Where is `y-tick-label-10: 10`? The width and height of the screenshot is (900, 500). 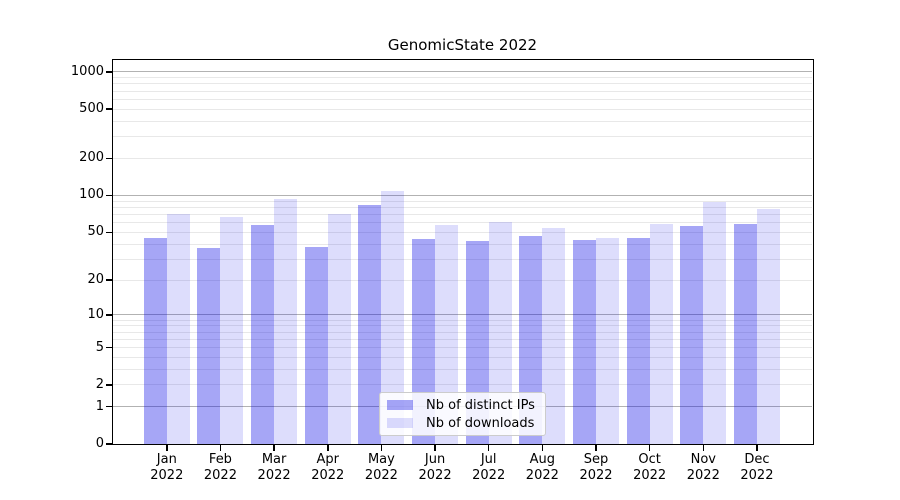 y-tick-label-10: 10 is located at coordinates (95, 314).